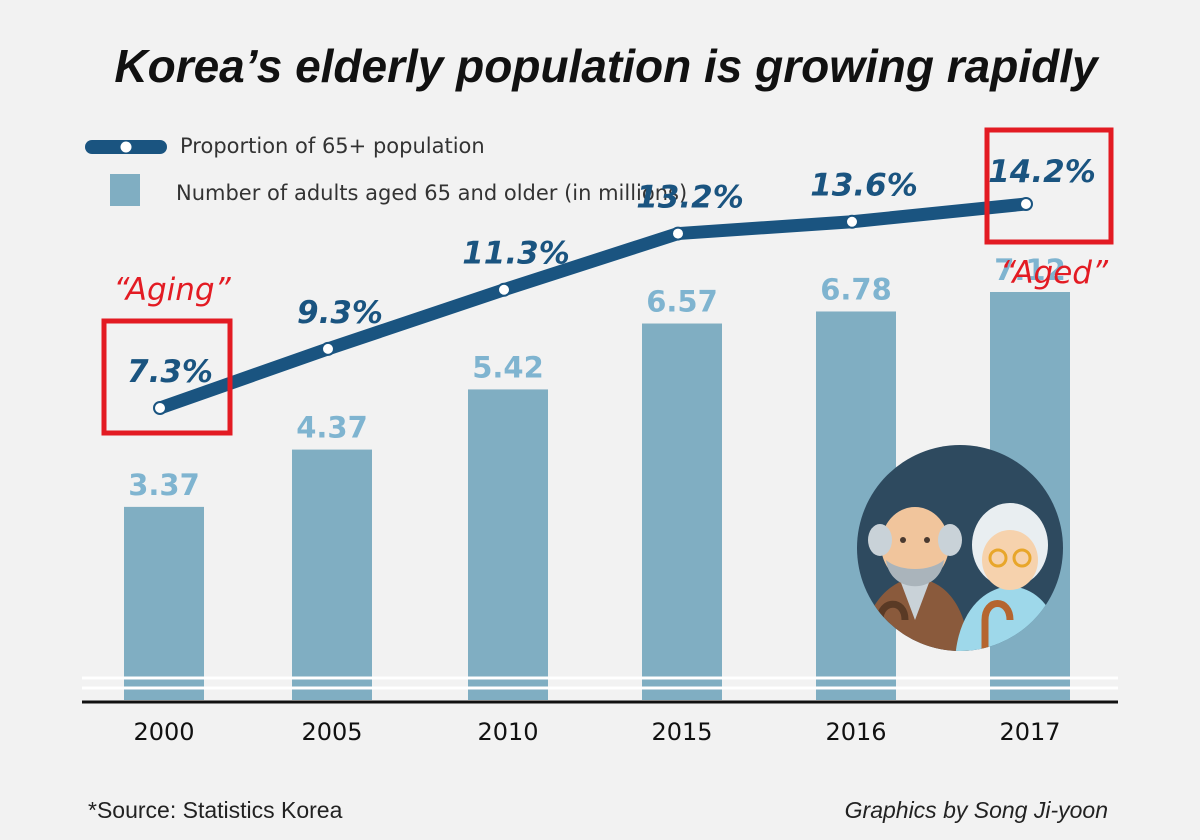  Describe the element at coordinates (164, 485) in the screenshot. I see `bar-value-label-2000: 3.37` at that location.